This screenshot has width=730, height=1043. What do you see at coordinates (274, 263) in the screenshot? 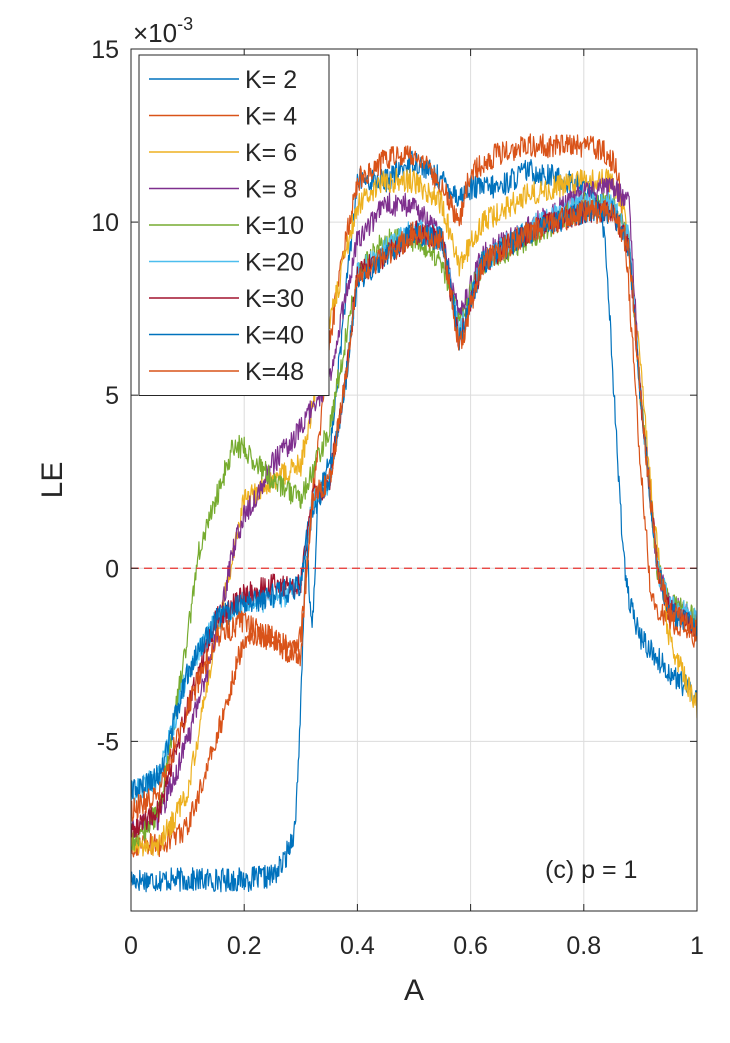
I see `legend-label-k-20: K=20` at bounding box center [274, 263].